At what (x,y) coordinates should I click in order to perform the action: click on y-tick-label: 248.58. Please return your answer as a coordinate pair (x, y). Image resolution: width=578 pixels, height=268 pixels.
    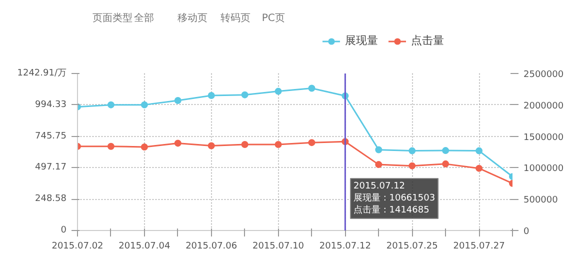
    Looking at the image, I should click on (51, 199).